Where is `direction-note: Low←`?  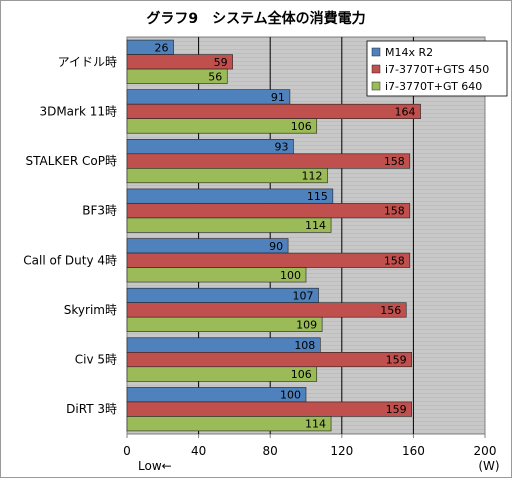
direction-note: Low← is located at coordinates (155, 466).